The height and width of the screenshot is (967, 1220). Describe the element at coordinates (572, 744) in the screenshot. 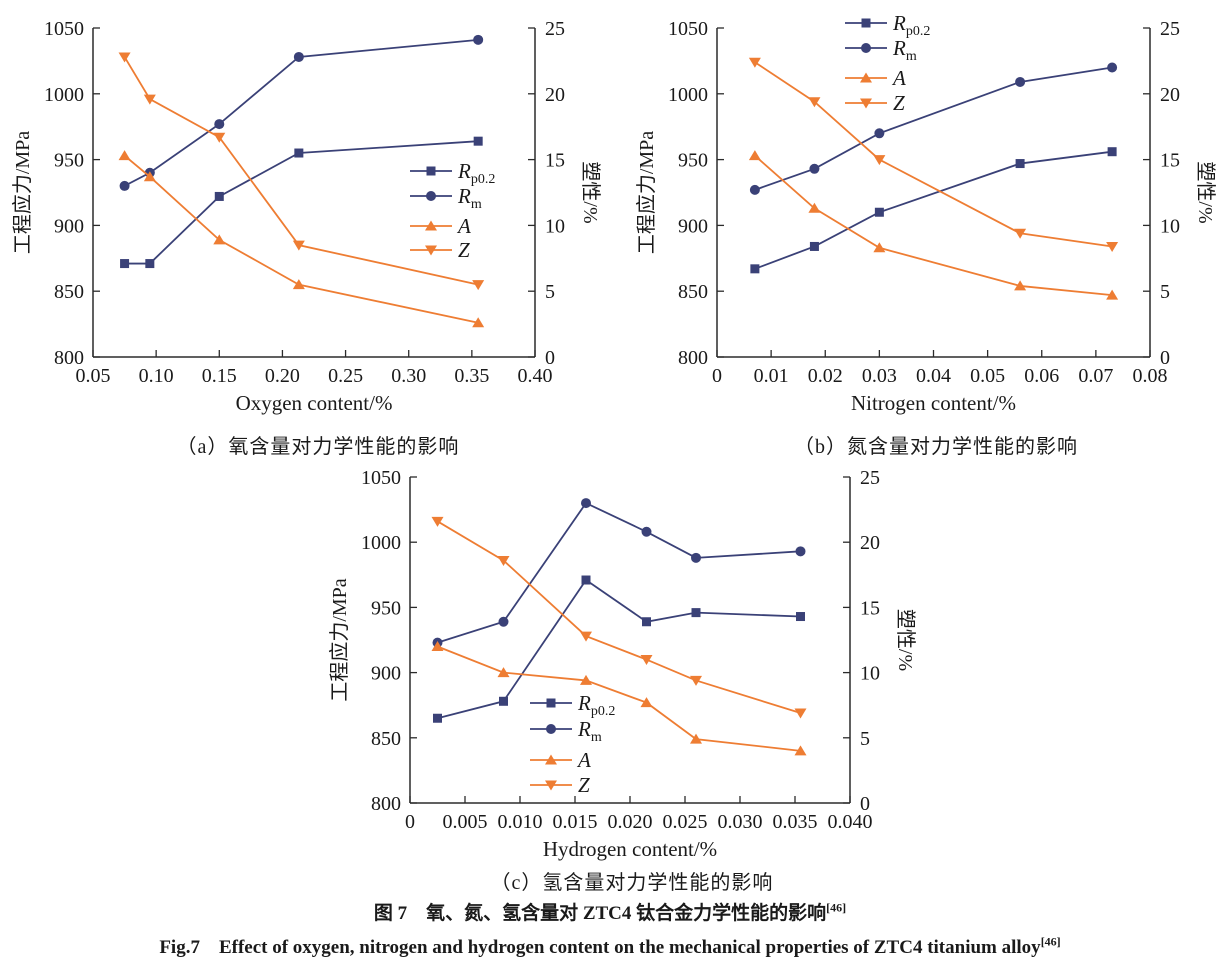

I see `legend-c: Rp0.2Rm AZ` at that location.